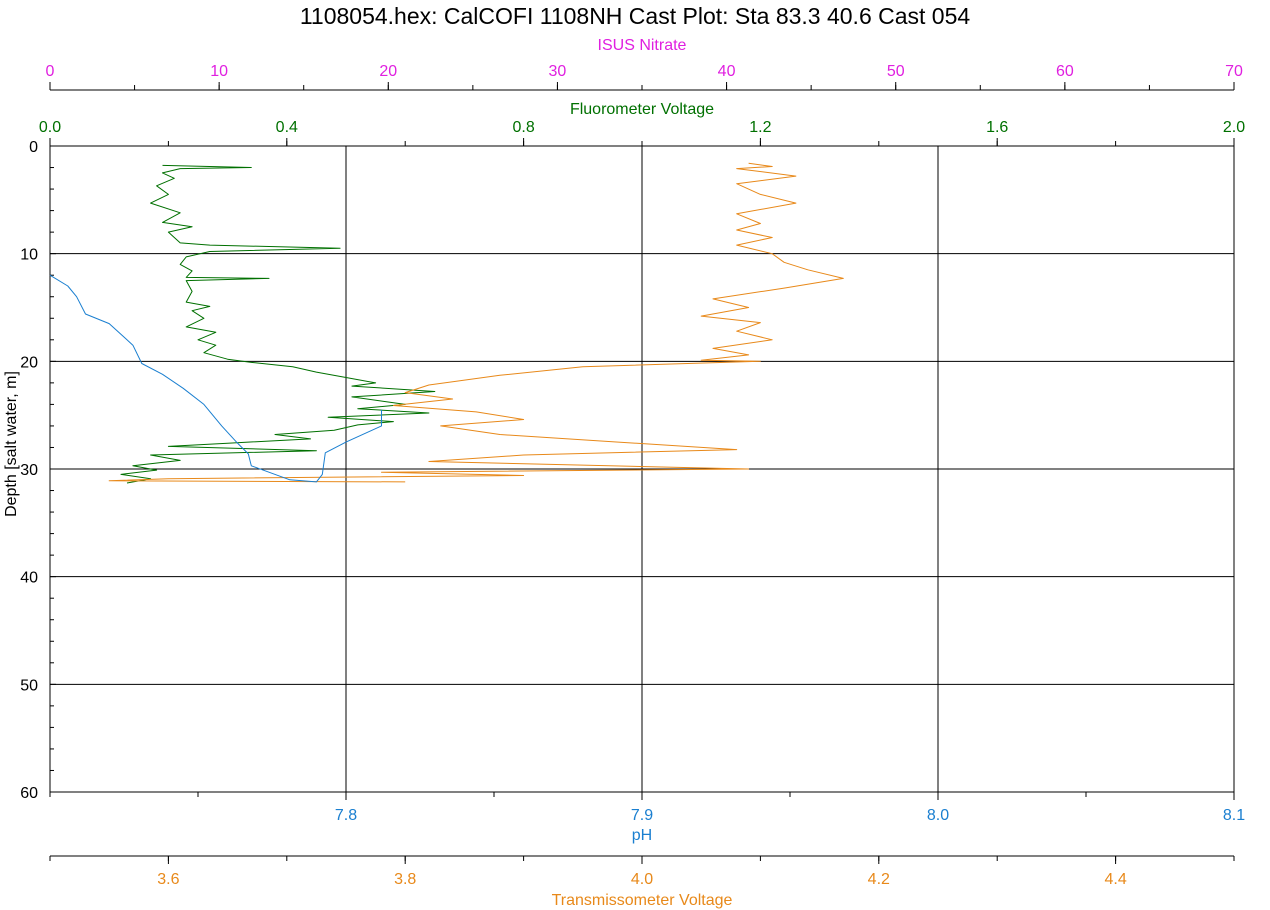 This screenshot has height=910, width=1270. Describe the element at coordinates (1234, 71) in the screenshot. I see `nitrate-tick-label: 70` at that location.